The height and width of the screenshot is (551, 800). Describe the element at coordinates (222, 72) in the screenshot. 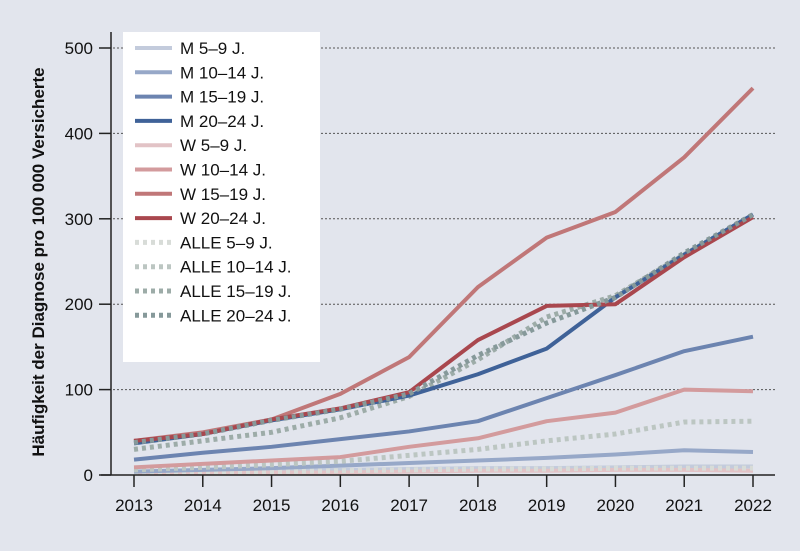

I see `legend-label: M 10–14 J.` at that location.